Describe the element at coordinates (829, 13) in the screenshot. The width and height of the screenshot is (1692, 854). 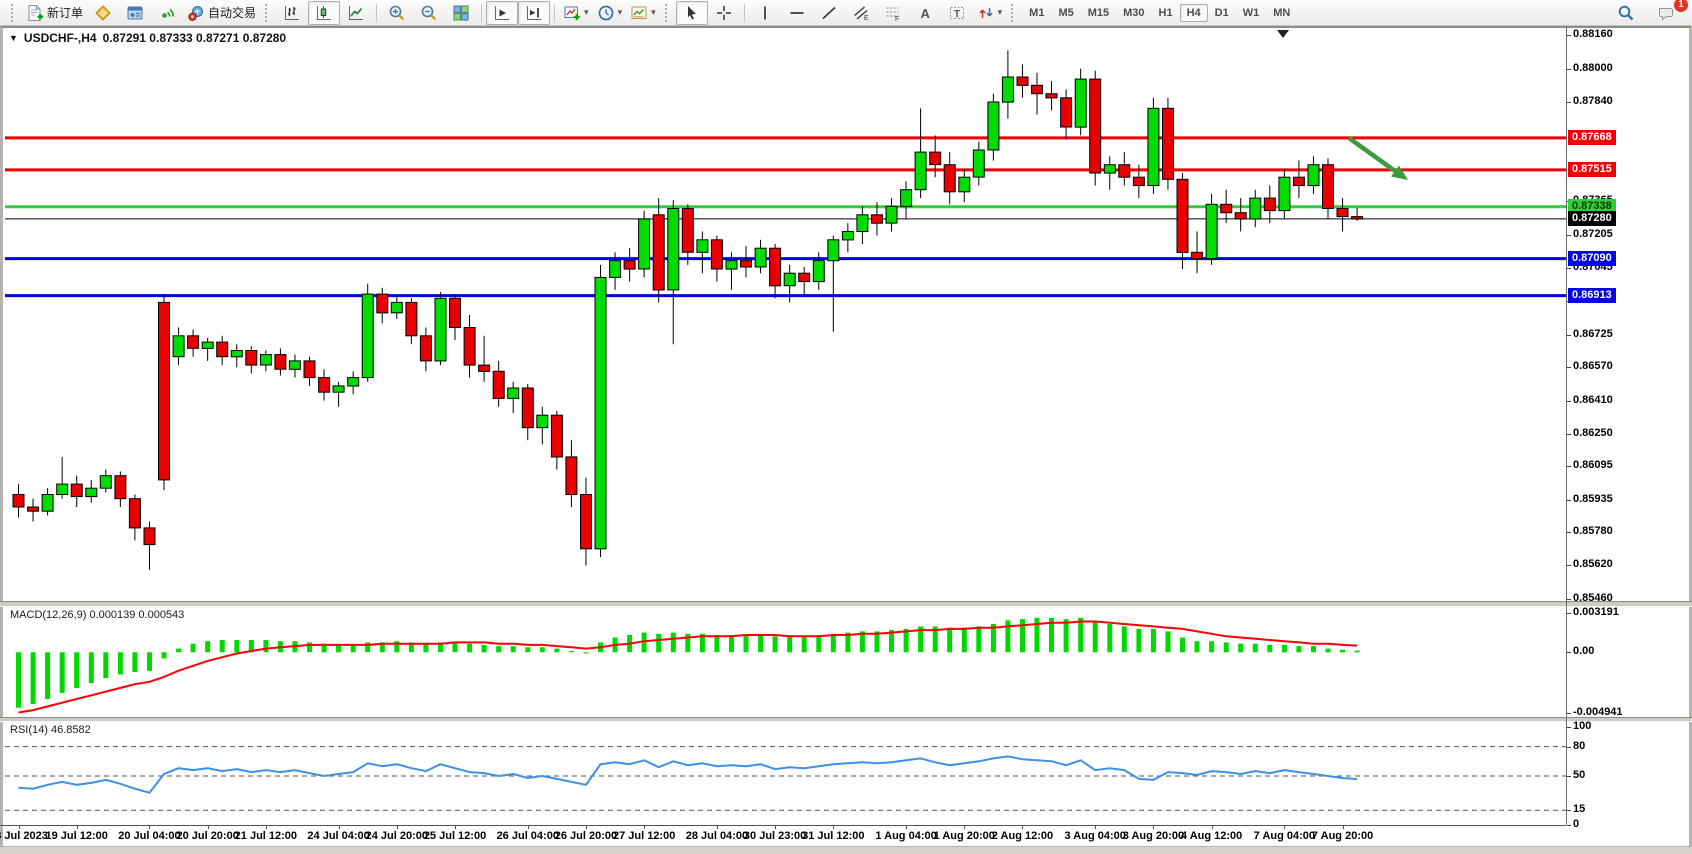
I see `trendline-button` at that location.